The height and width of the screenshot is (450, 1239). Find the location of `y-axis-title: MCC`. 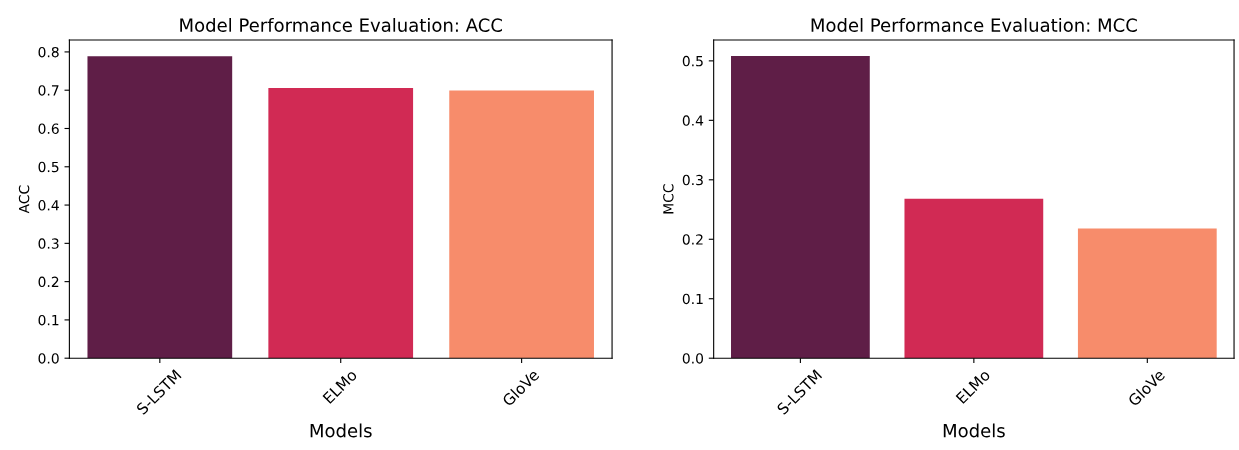

y-axis-title: MCC is located at coordinates (668, 199).